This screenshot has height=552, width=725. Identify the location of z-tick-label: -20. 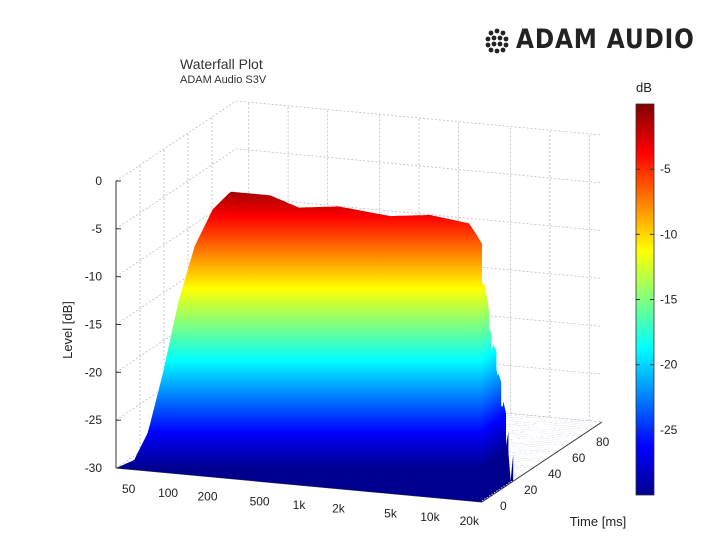
(94, 372).